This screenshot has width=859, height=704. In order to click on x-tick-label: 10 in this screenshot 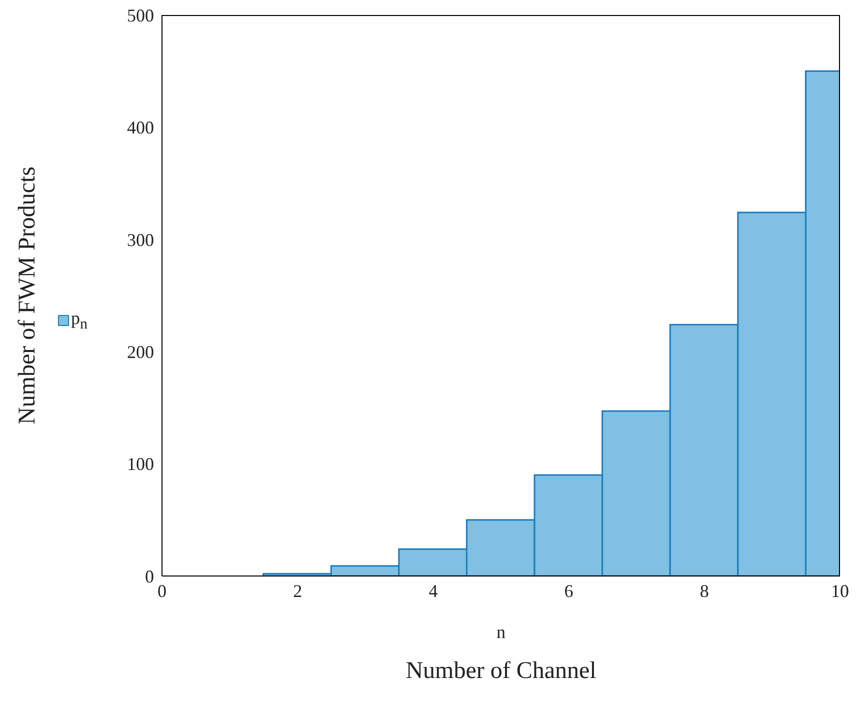, I will do `click(840, 590)`.